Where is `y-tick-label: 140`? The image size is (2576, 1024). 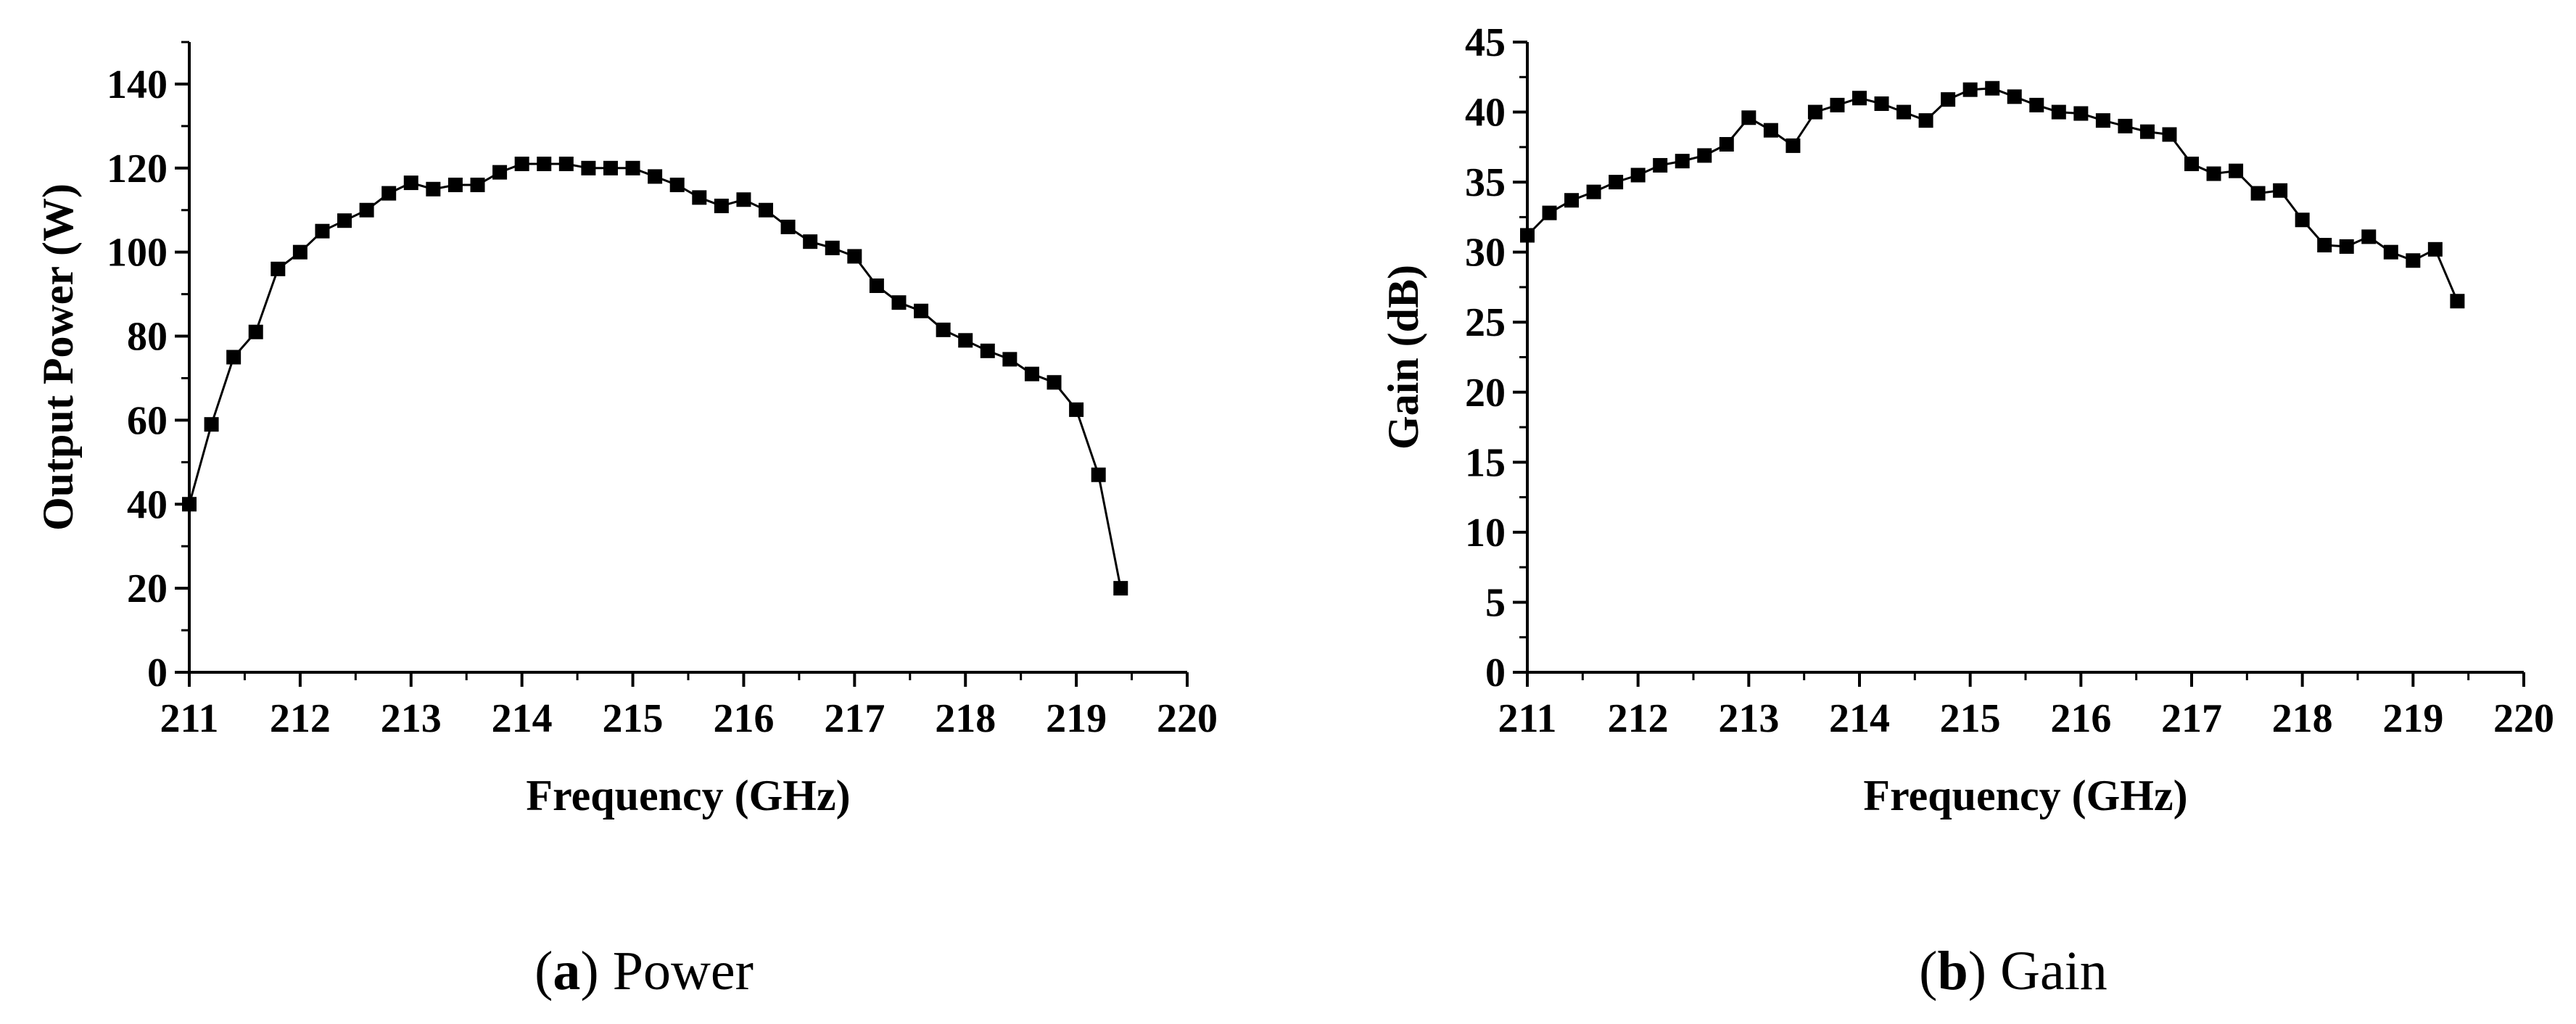
y-tick-label: 140 is located at coordinates (137, 84).